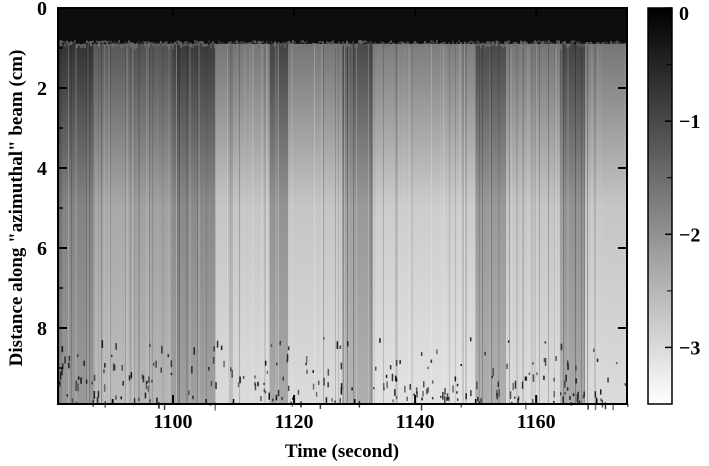  What do you see at coordinates (16, 208) in the screenshot?
I see `y-axis-title: Distance along "azimuthal" beam (cm)` at bounding box center [16, 208].